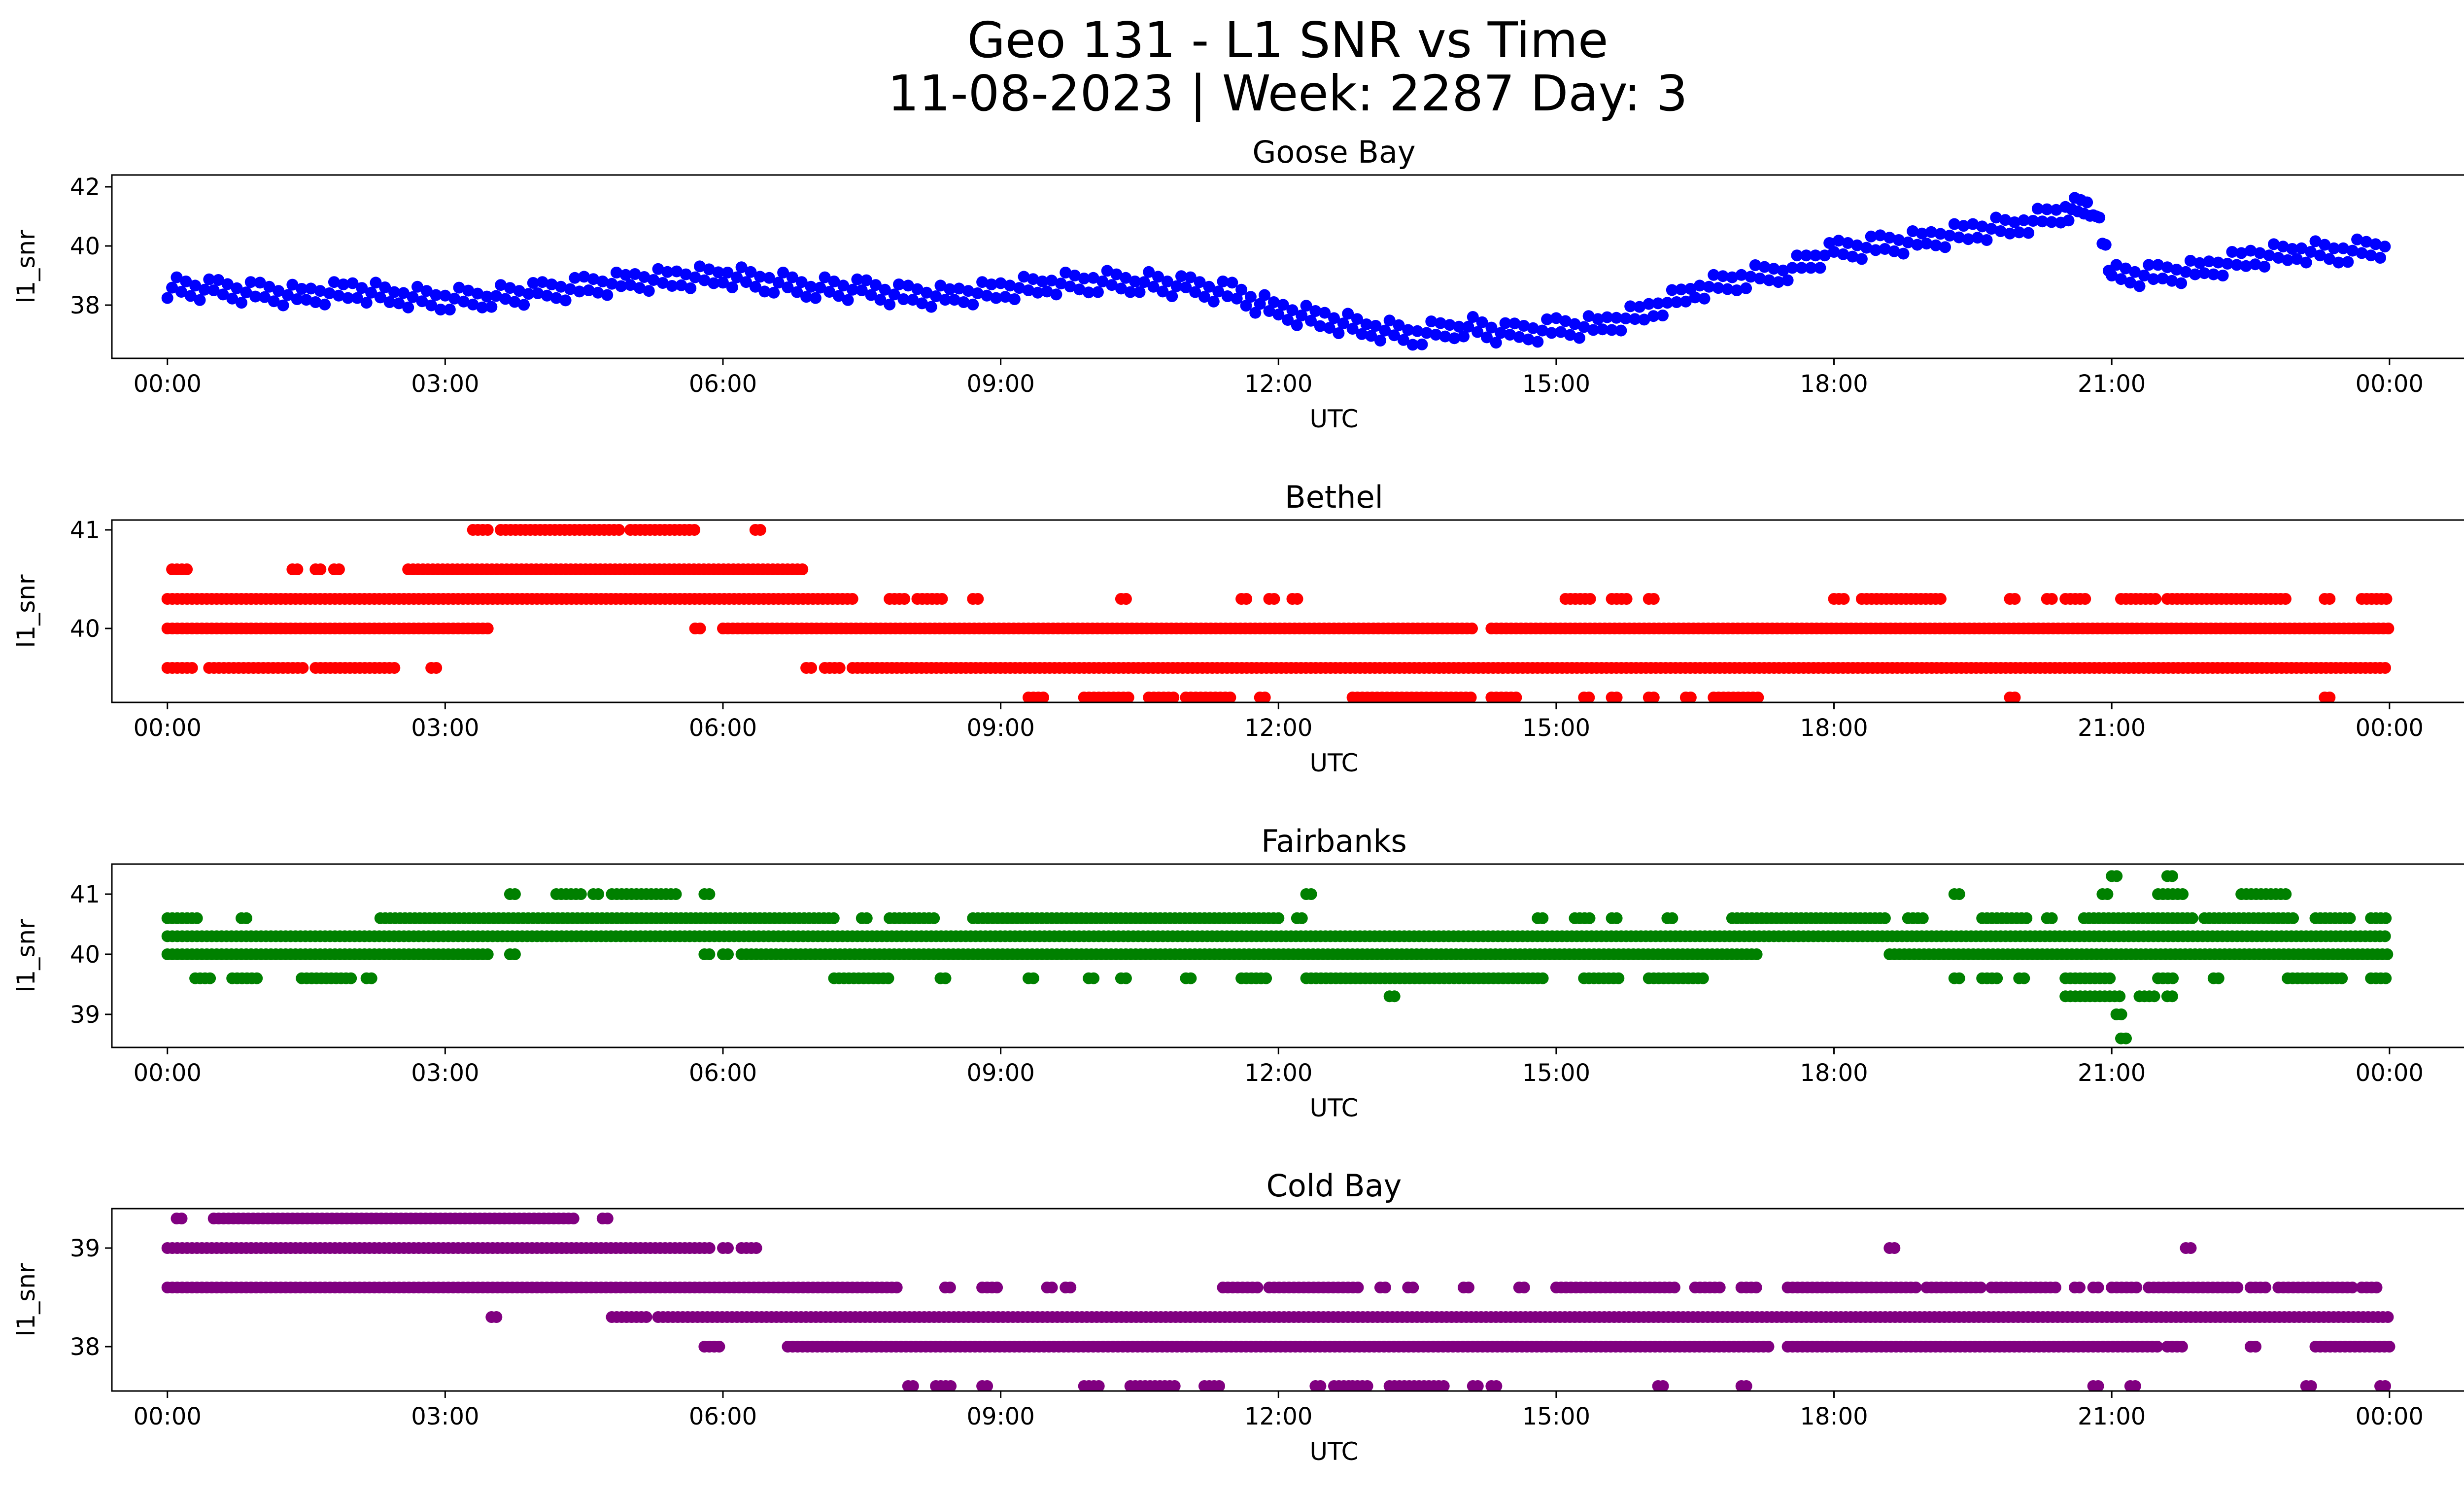 This screenshot has height=1495, width=2464. Describe the element at coordinates (1556, 728) in the screenshot. I see `x-tick-label: 15:00` at that location.